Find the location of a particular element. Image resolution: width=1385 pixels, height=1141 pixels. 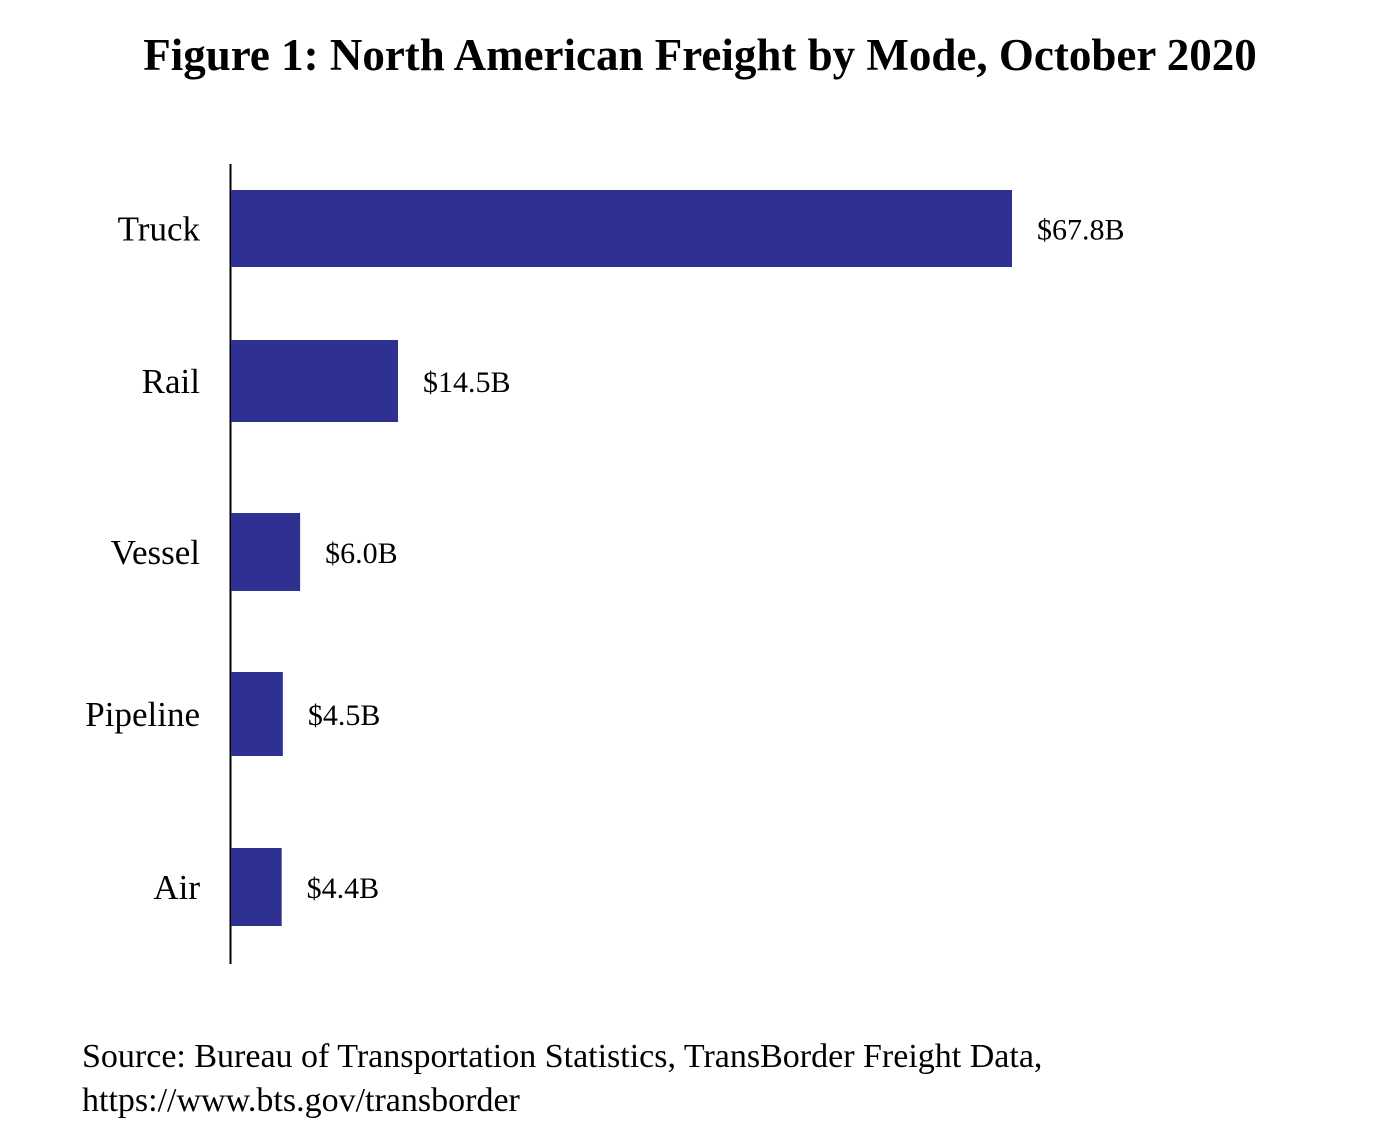

bar-pipeline is located at coordinates (257, 714).